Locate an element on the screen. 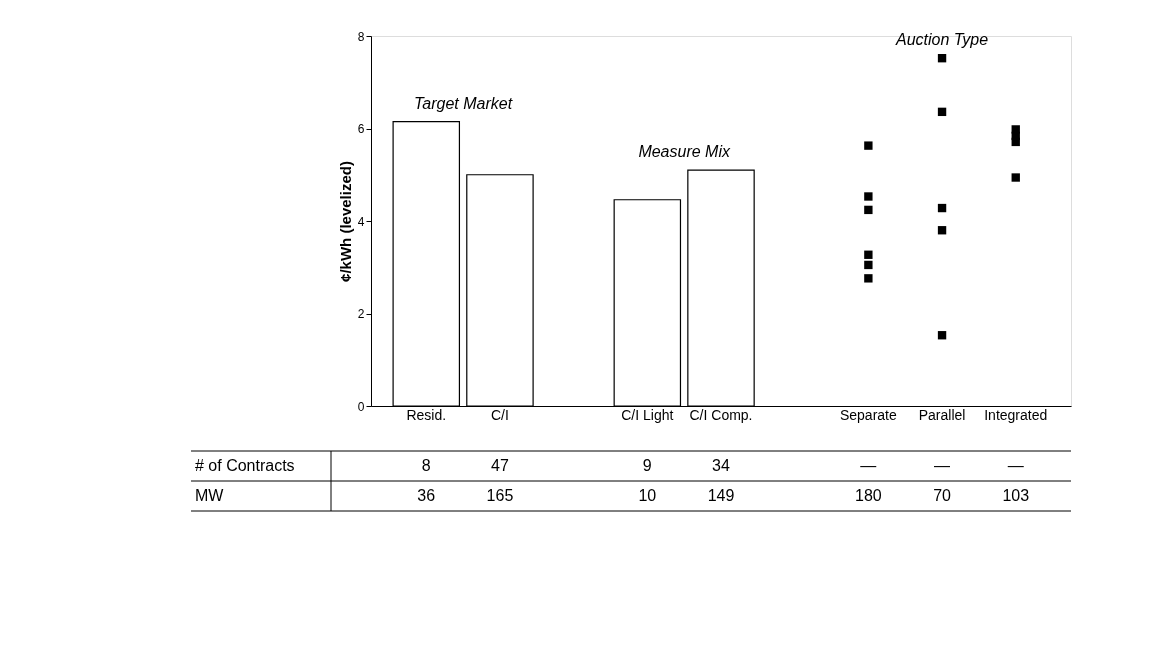  x-tick-label: C/I Comp. is located at coordinates (721, 414).